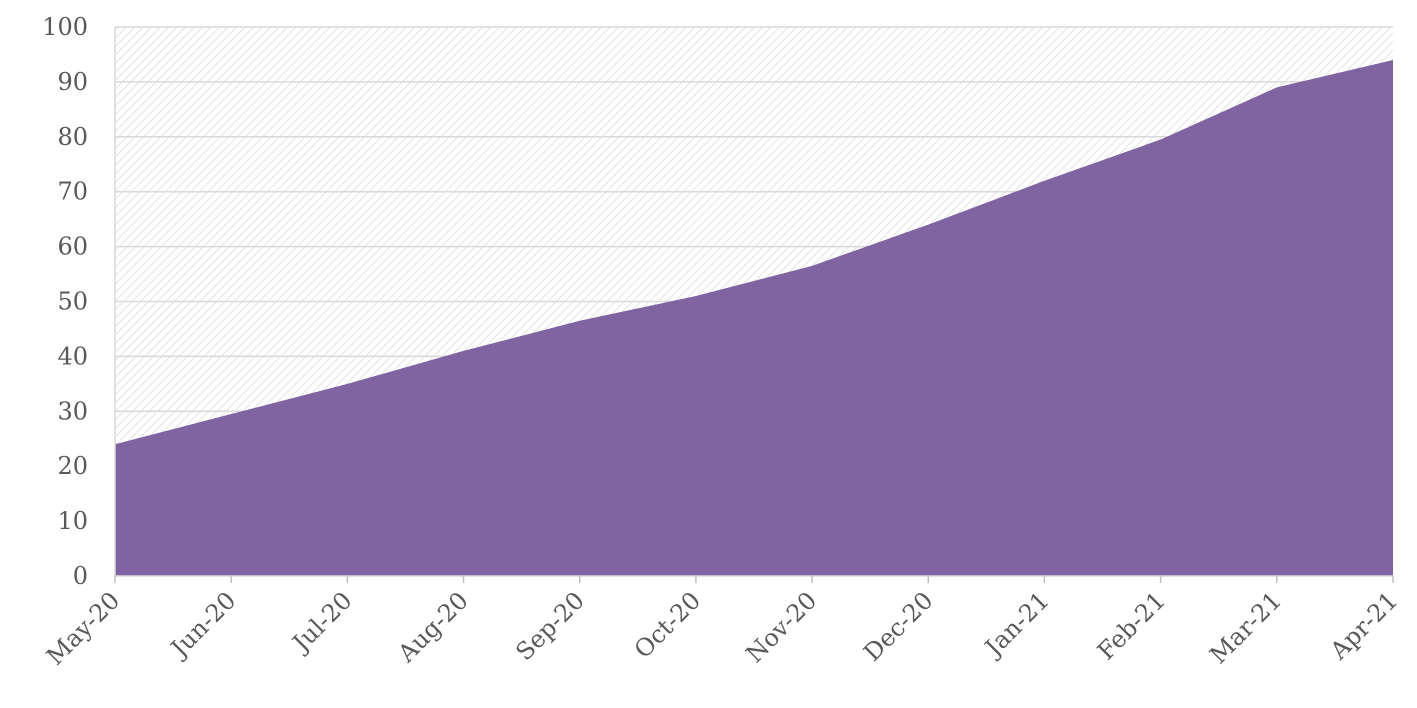 Image resolution: width=1417 pixels, height=708 pixels. Describe the element at coordinates (72, 247) in the screenshot. I see `y-tick-label: 60` at that location.